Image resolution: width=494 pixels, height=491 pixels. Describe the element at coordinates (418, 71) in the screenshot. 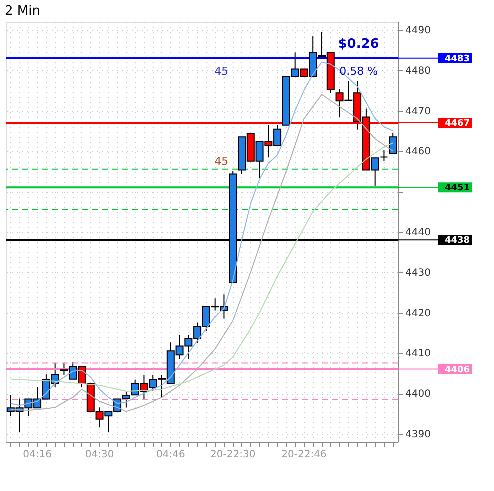

I see `y-tick-label: 4480` at that location.